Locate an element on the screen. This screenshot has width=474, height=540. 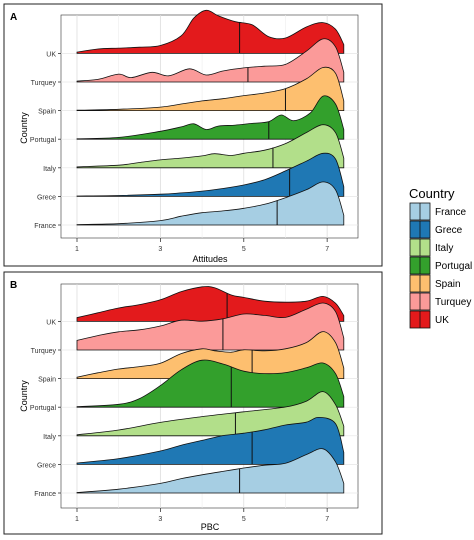
panel-b-y-ticks: UK Turquey Spain Portugal Italy Grece France is located at coordinates (45, 408).